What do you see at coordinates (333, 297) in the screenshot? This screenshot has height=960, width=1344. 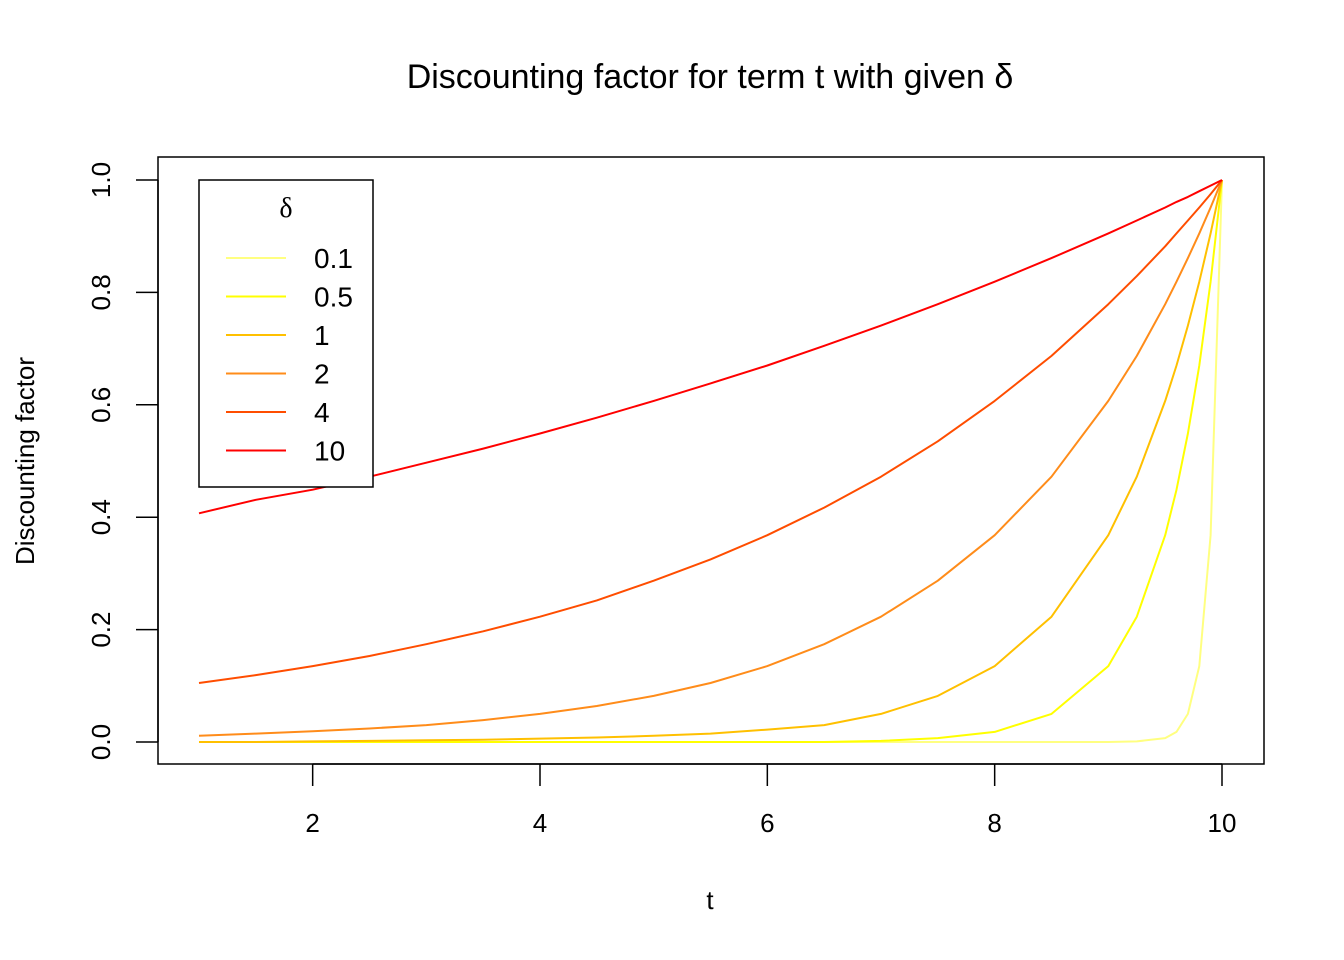 I see `legend-label: 0.5` at bounding box center [333, 297].